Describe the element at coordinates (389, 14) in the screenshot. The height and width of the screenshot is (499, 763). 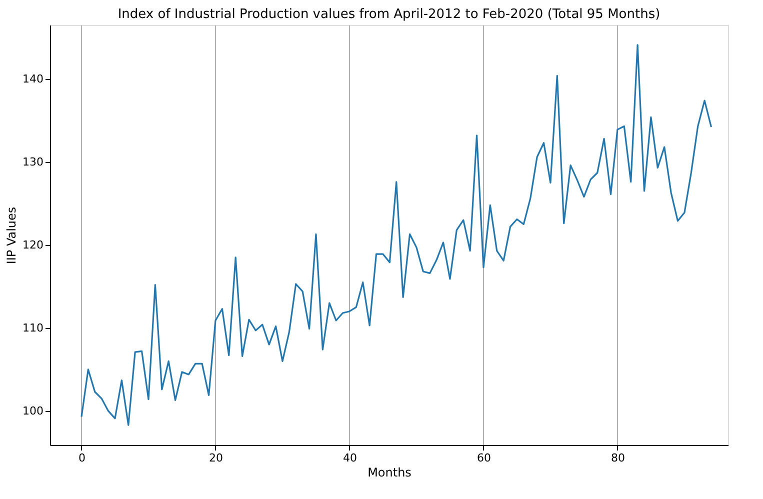
I see `chart-title: Index of Industrial Production values from April-2012 to Feb-2020 (Total 95 Months)` at that location.